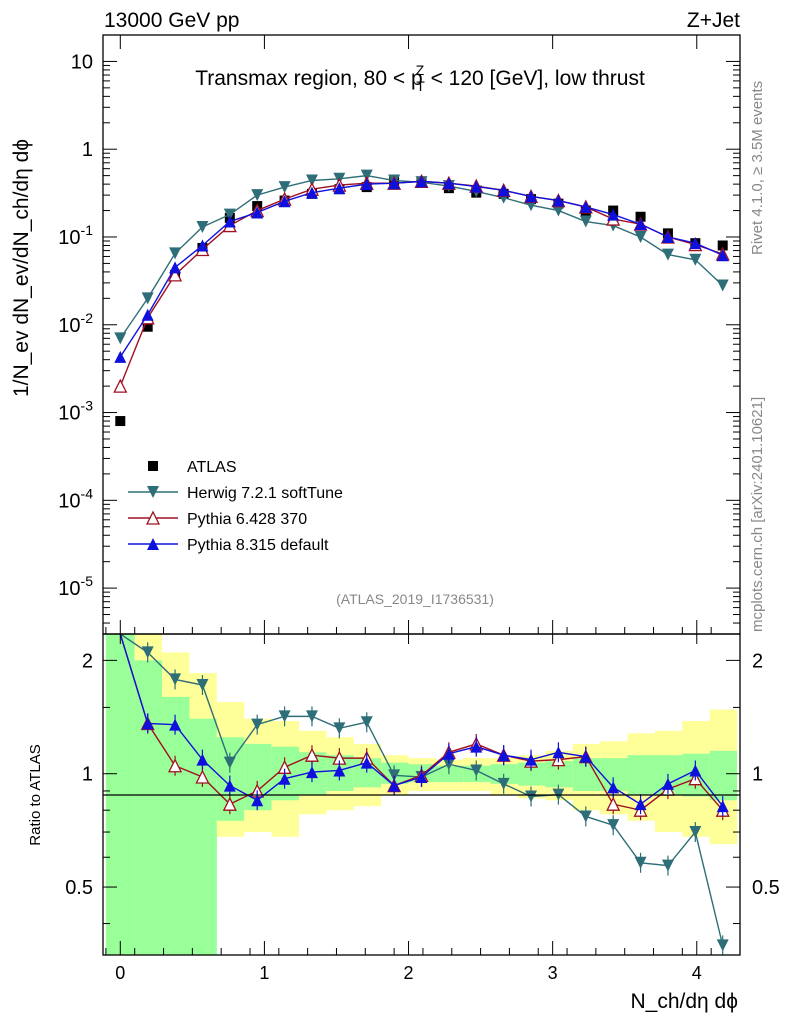  What do you see at coordinates (21, 268) in the screenshot?
I see `y-axis-title: 1/N_ev dN_ev/dN_ch/dη dϕ` at bounding box center [21, 268].